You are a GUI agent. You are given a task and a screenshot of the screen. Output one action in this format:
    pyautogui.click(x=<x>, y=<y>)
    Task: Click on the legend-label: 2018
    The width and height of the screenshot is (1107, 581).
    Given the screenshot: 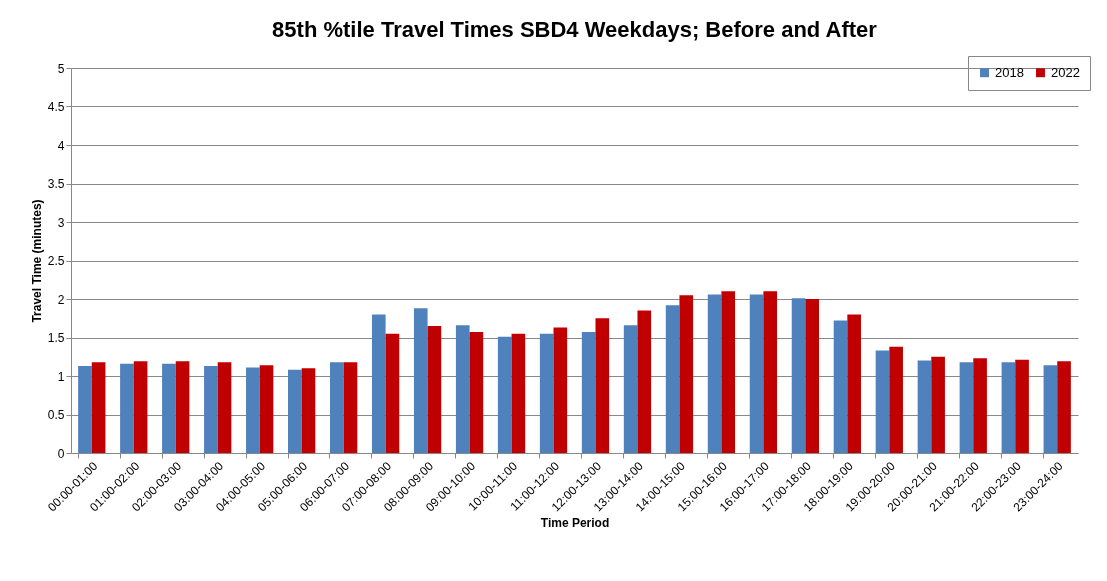 What is the action you would take?
    pyautogui.click(x=1009, y=72)
    